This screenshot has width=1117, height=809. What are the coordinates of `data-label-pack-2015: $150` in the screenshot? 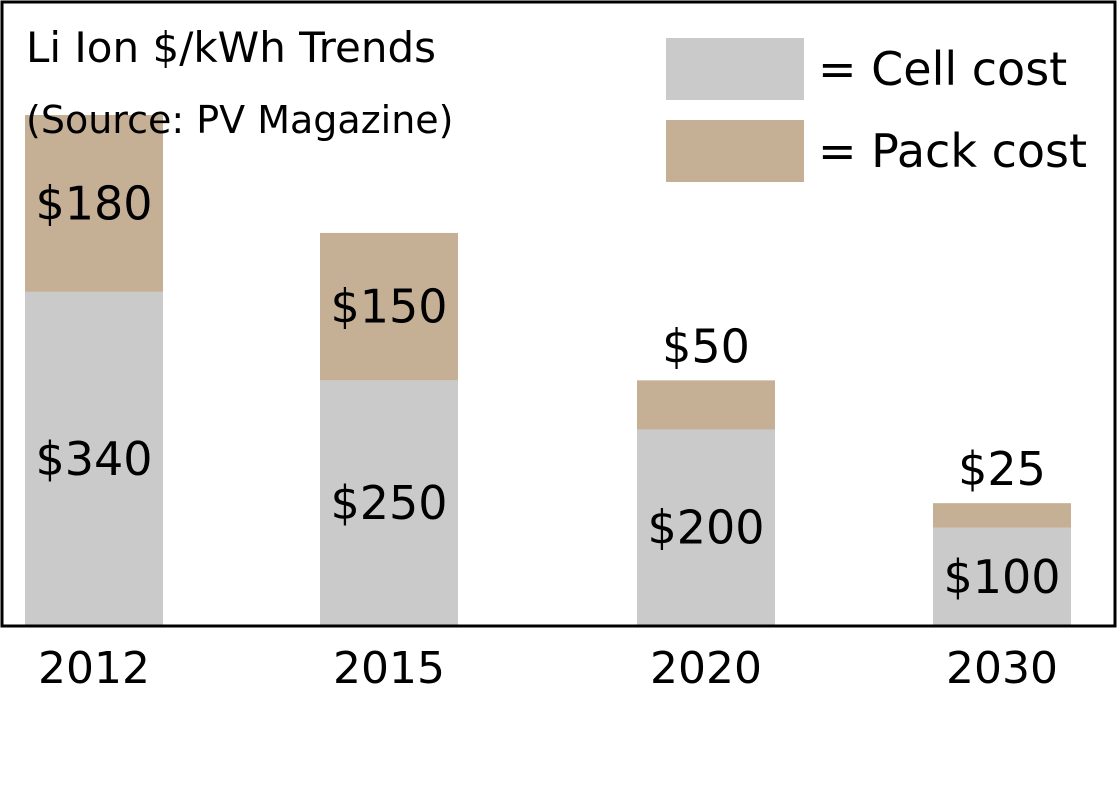 It's located at (388, 307).